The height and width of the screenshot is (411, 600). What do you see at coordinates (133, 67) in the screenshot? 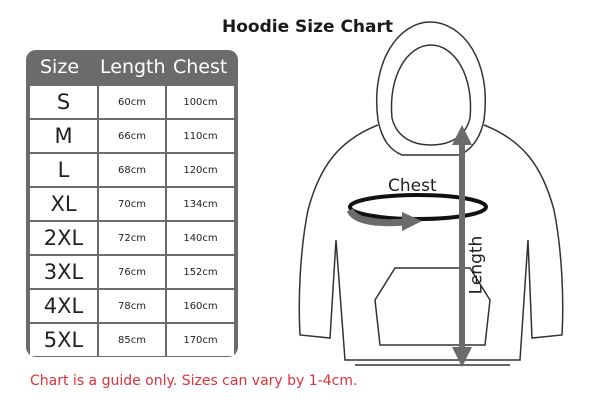
I see `header-length: Length` at bounding box center [133, 67].